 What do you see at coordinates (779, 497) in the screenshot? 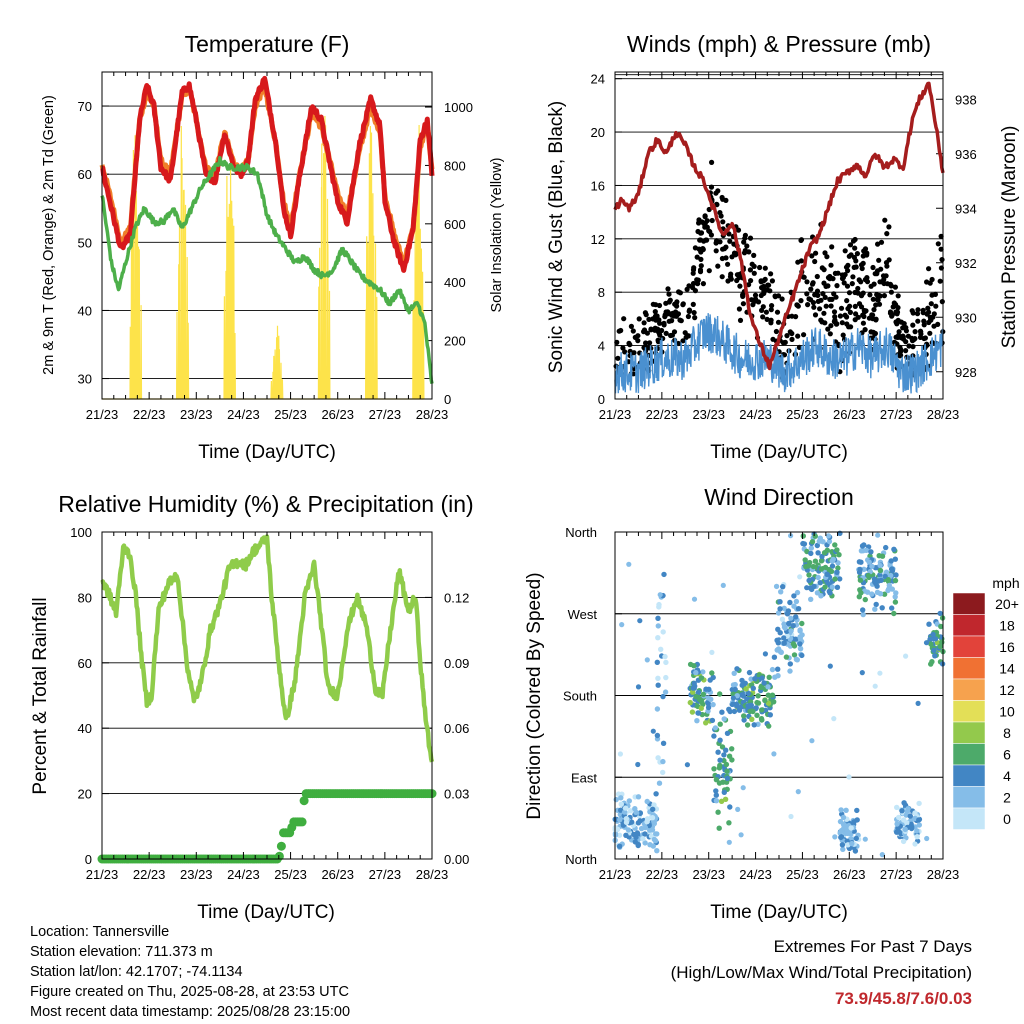
I see `direction-title: Wind Direction` at bounding box center [779, 497].